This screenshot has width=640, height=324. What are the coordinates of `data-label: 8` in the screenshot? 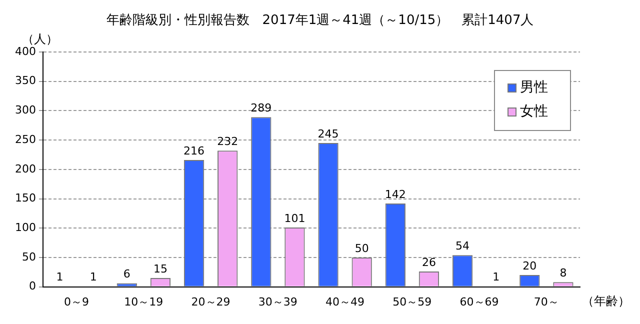 It's located at (563, 273).